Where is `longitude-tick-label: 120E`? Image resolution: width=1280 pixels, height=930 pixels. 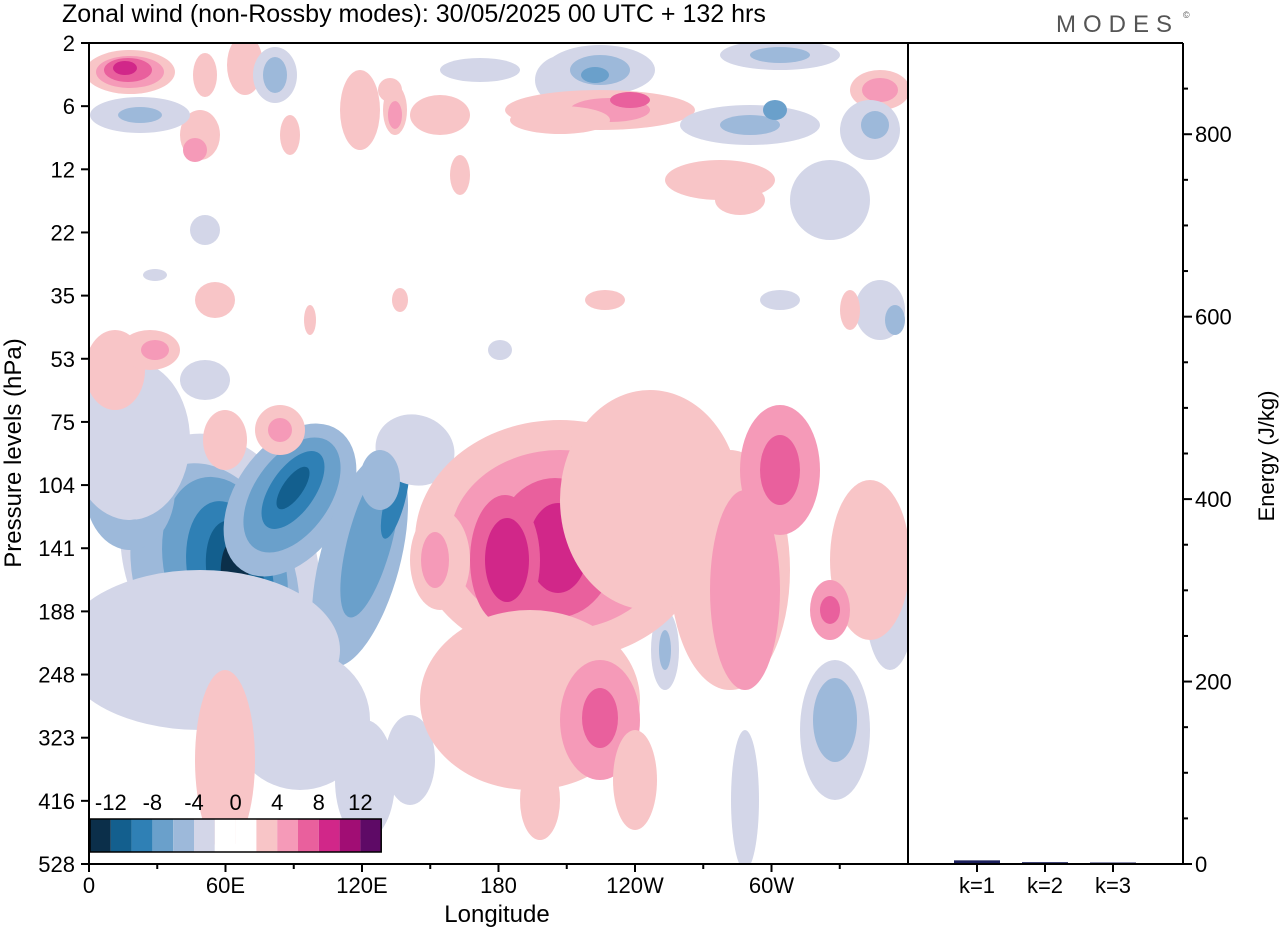 longitude-tick-label: 120E is located at coordinates (361, 885).